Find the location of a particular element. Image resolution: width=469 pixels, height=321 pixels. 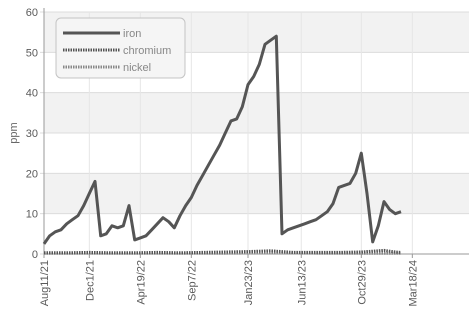

y-tick-label: 50 is located at coordinates (32, 53).